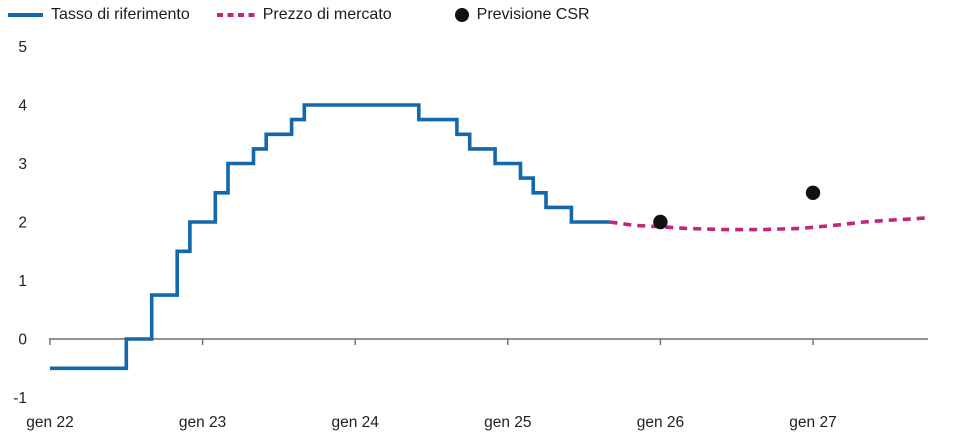  I want to click on legend-label-reference-rate: Tasso di riferimento, so click(120, 14).